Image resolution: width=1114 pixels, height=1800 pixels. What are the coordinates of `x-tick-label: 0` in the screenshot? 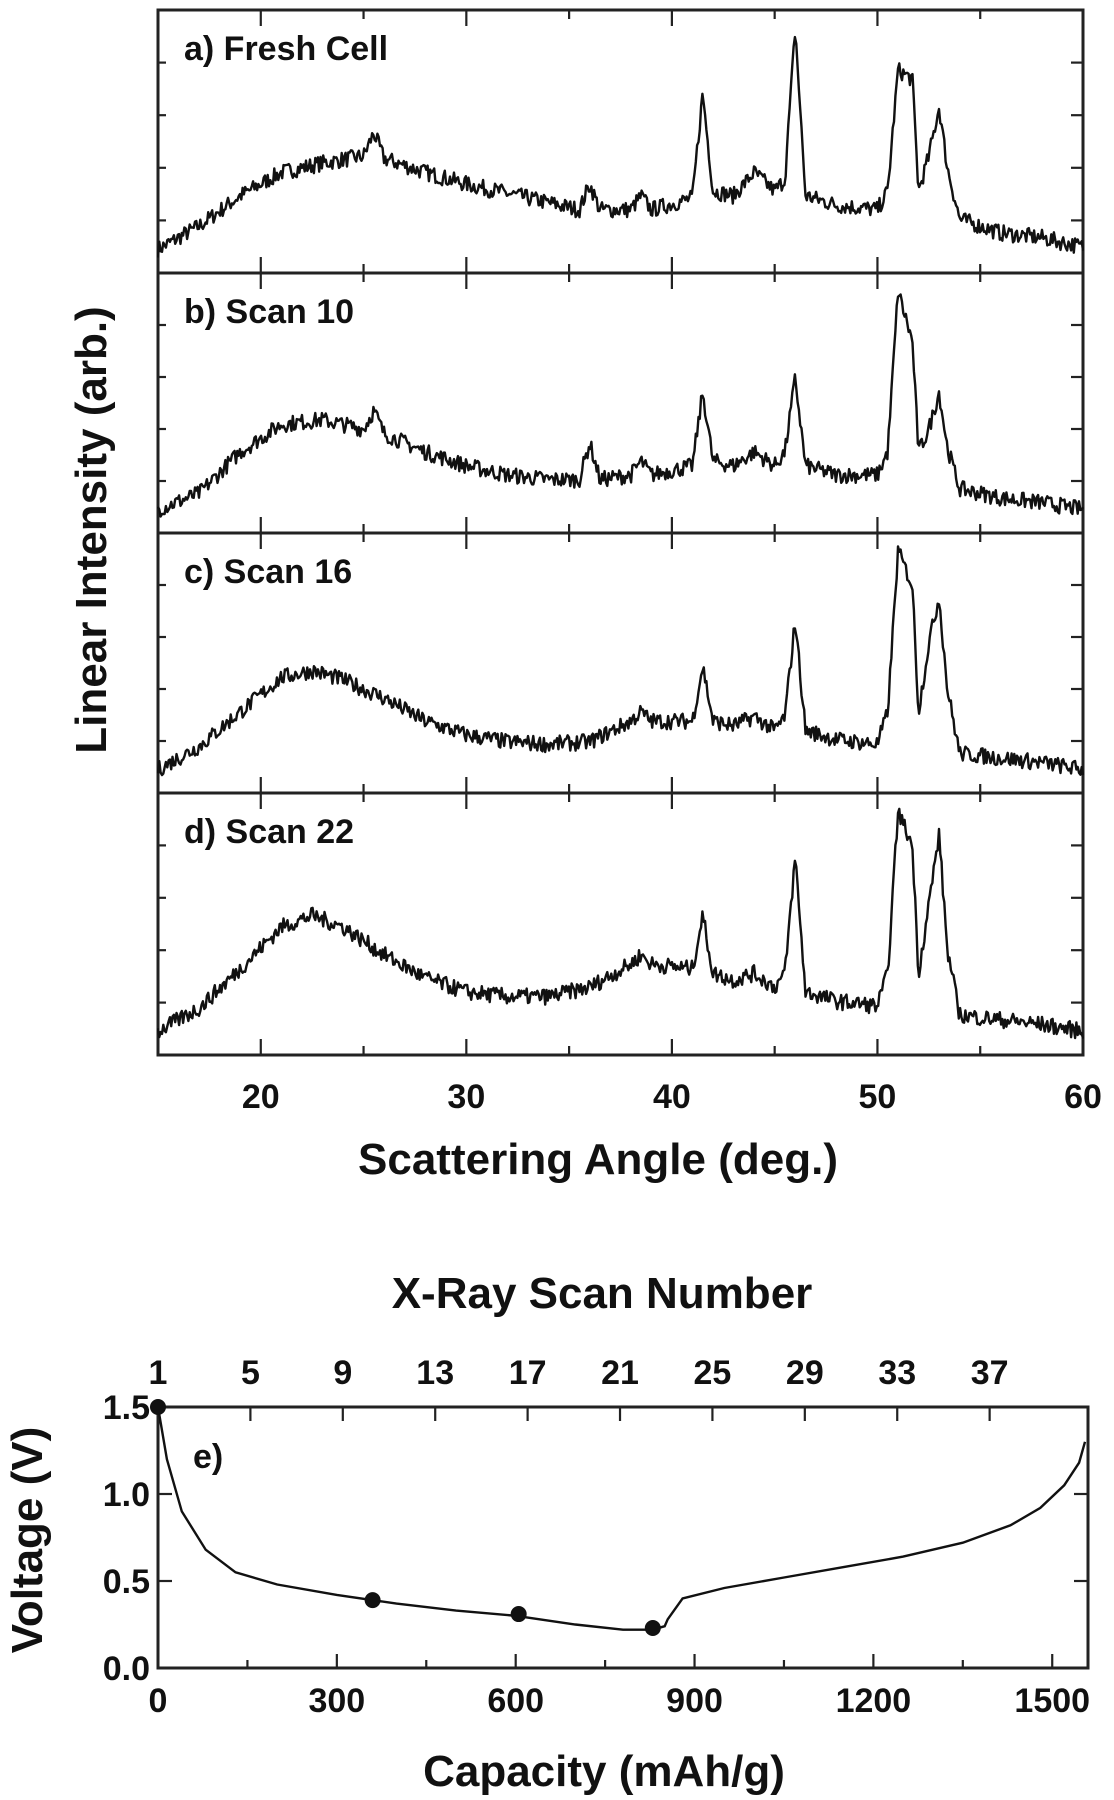 It's located at (158, 1701).